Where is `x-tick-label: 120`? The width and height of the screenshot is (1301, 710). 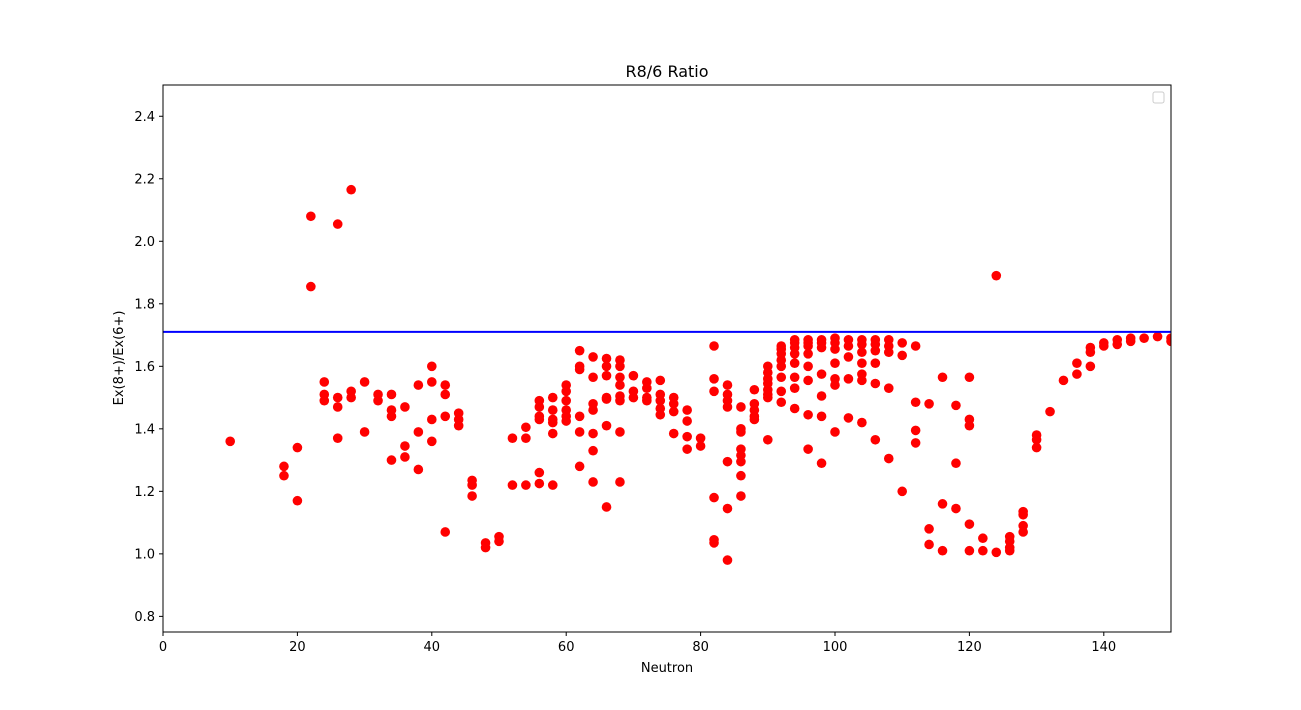 x-tick-label: 120 is located at coordinates (969, 647).